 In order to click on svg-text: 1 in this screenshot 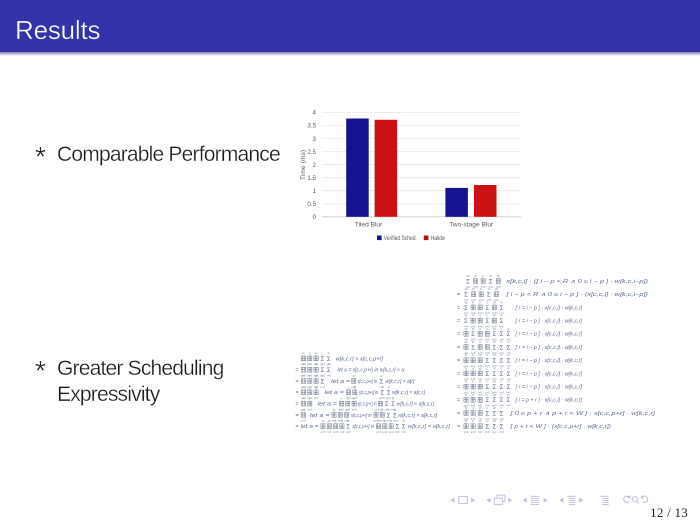, I will do `click(315, 191)`.